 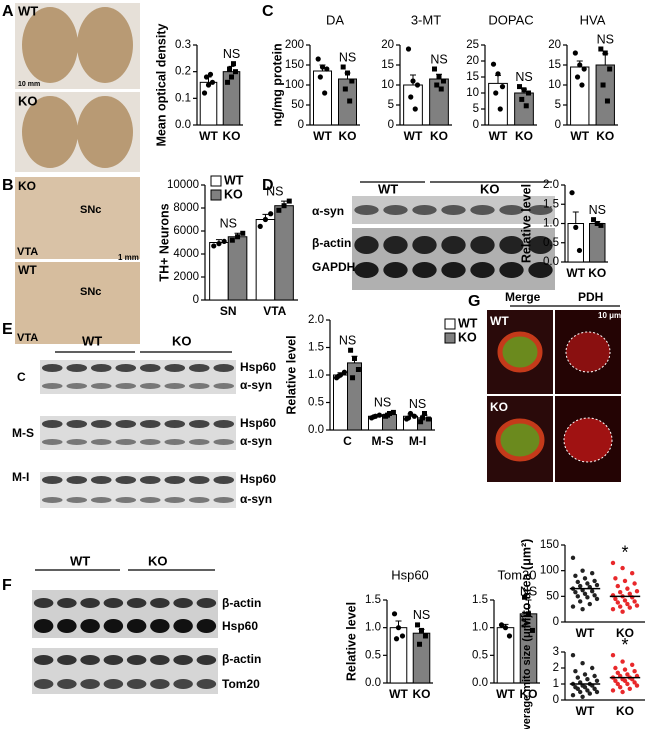 What do you see at coordinates (450, 324) in the screenshot?
I see `legend-swatch` at bounding box center [450, 324].